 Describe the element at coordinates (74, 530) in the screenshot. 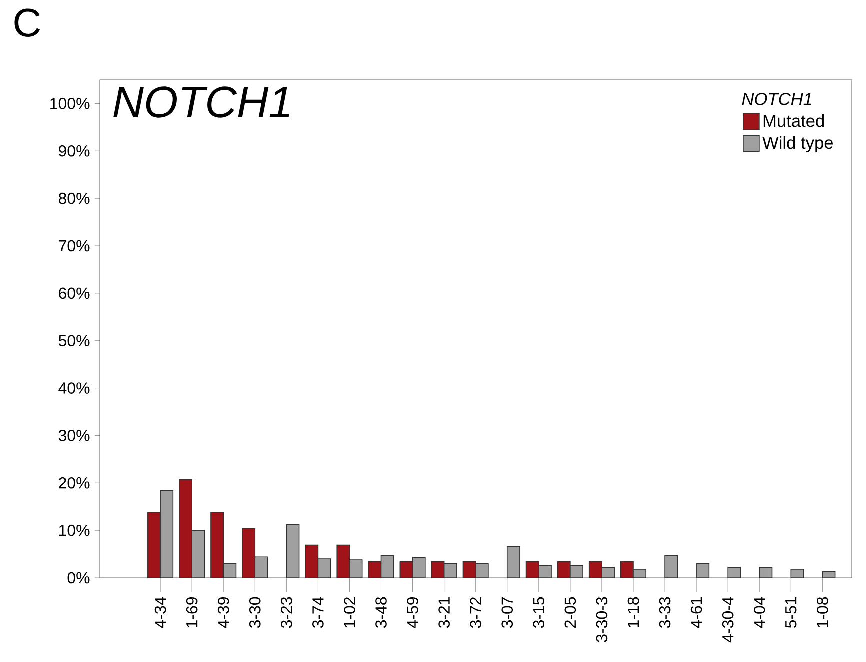

I see `y-tick-label: 10%` at that location.